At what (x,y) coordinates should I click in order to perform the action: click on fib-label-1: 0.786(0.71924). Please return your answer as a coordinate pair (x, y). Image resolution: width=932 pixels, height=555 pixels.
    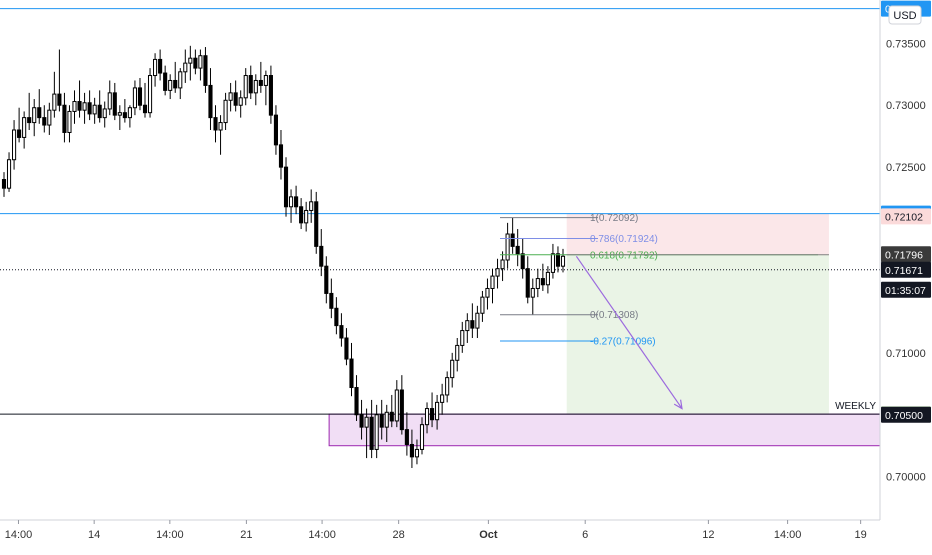
    Looking at the image, I should click on (624, 239).